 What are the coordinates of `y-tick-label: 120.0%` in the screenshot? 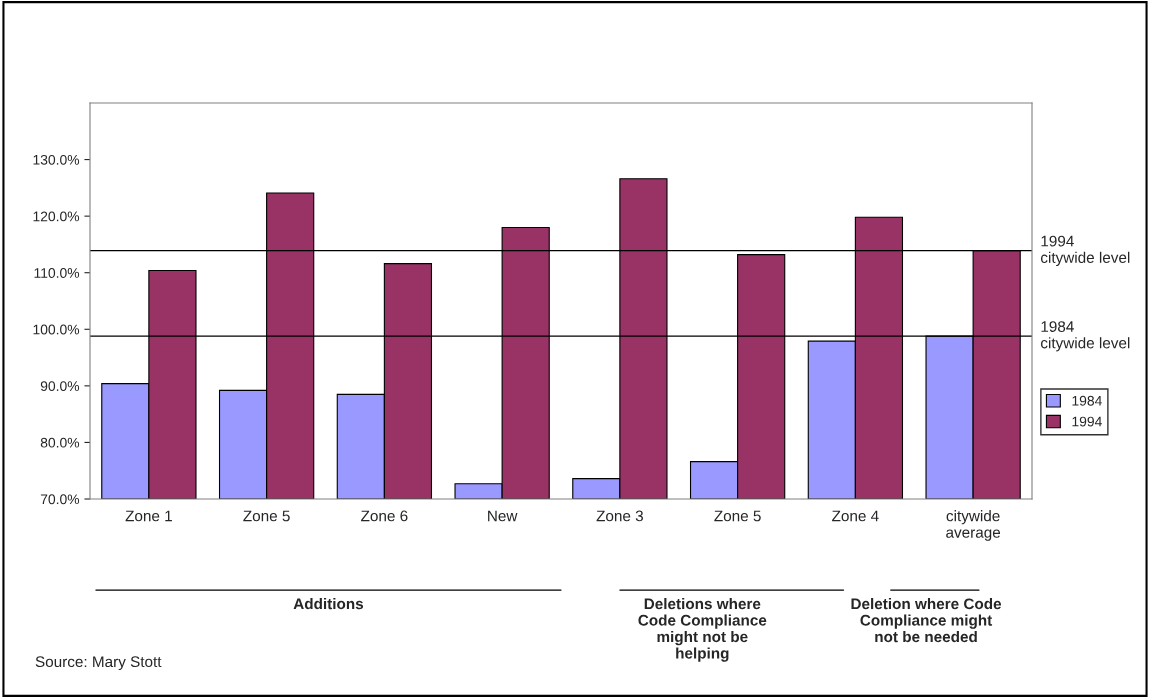 It's located at (56, 216).